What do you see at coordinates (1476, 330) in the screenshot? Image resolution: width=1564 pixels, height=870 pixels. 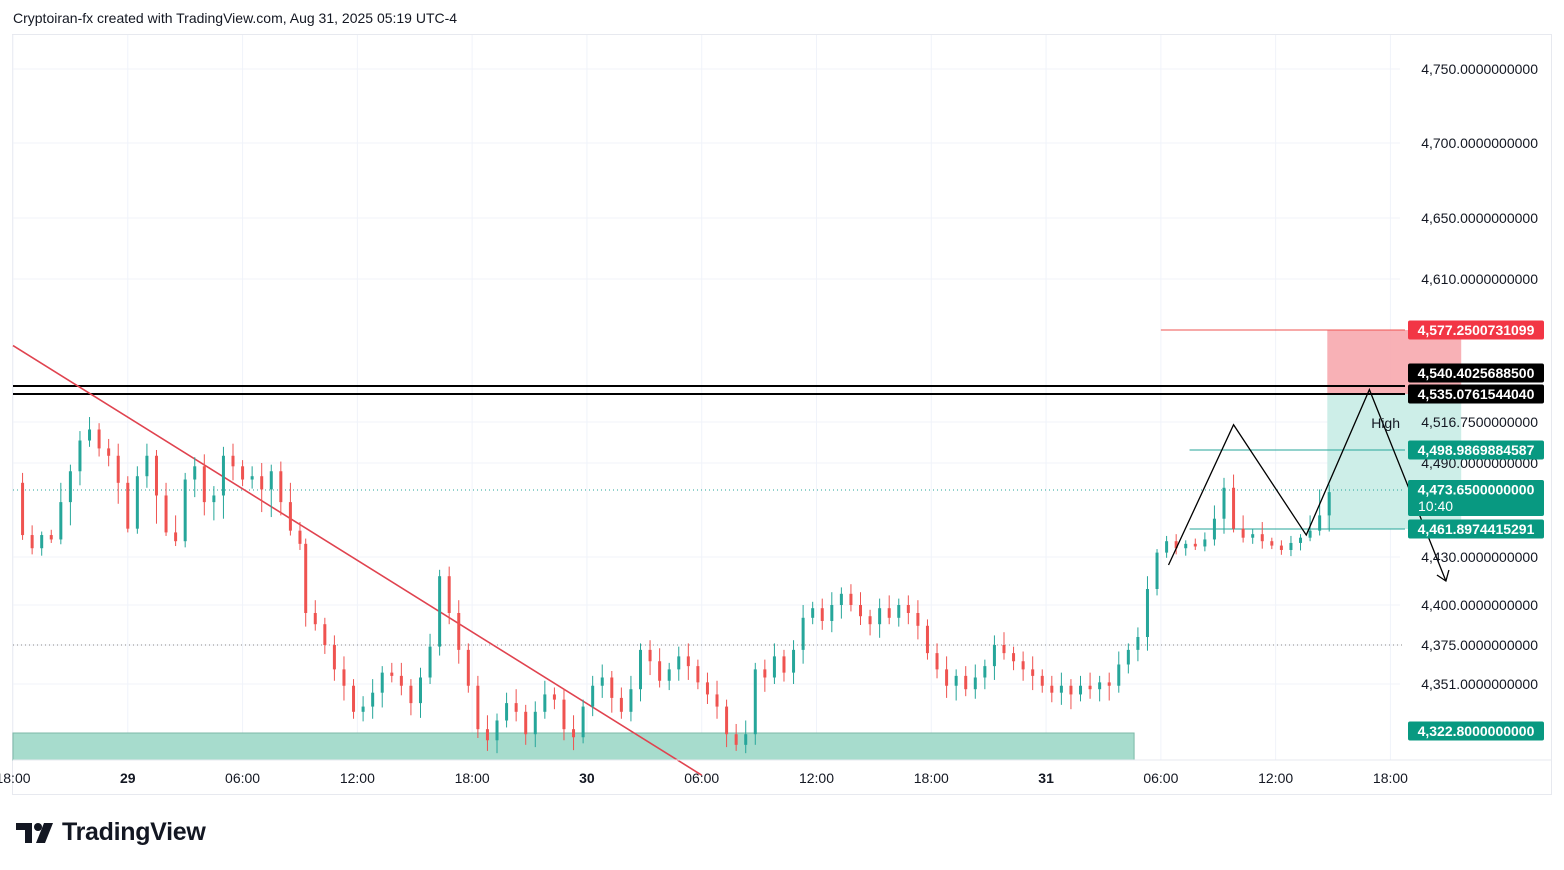 I see `price-tag-label: 4,577.2500731099` at bounding box center [1476, 330].